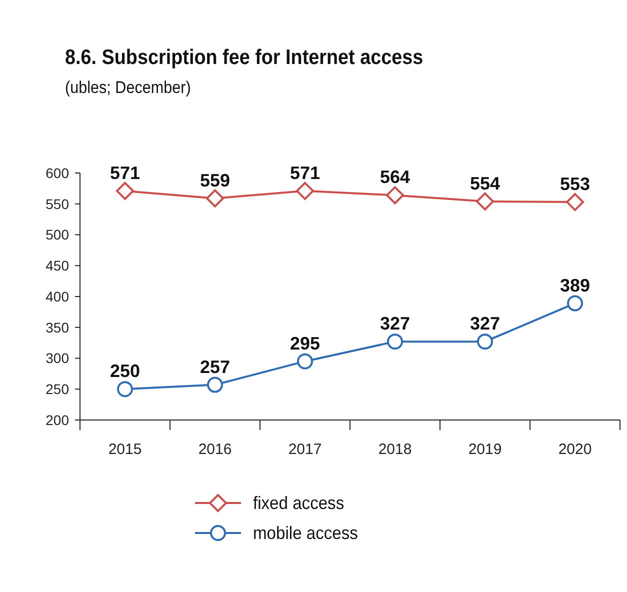 Image resolution: width=627 pixels, height=592 pixels. I want to click on y-tick-label: 250, so click(58, 389).